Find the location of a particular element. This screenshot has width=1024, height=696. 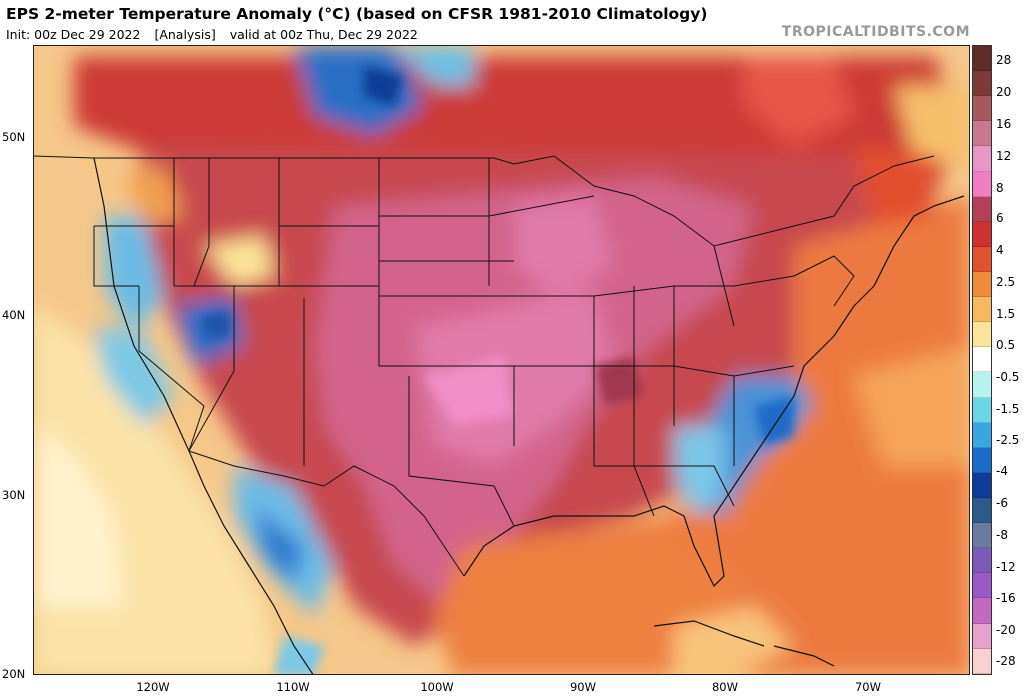

colorbar-tick-label: 28 is located at coordinates (1004, 60).